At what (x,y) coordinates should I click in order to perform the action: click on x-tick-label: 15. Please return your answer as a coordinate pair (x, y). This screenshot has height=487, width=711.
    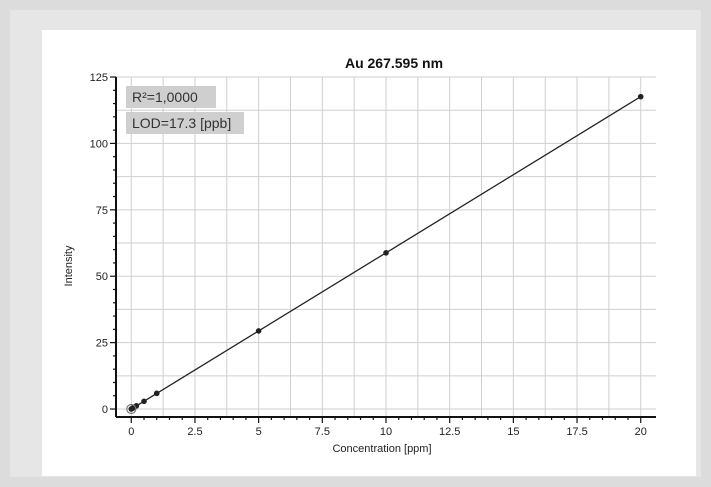
    Looking at the image, I should click on (513, 432).